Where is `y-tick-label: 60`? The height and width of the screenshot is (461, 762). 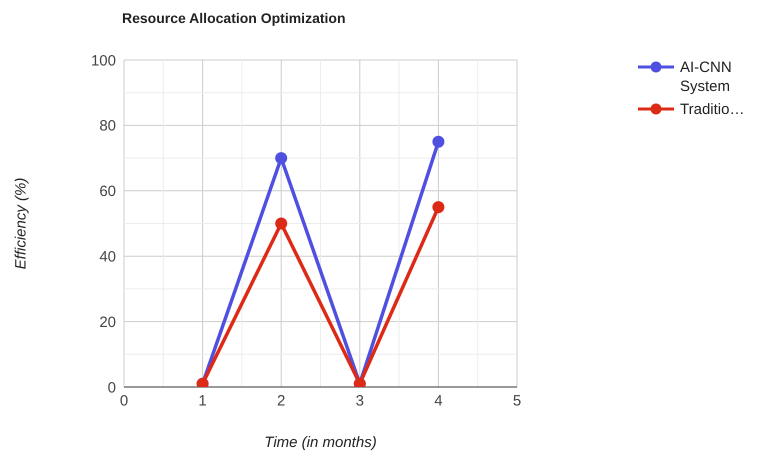
y-tick-label: 60 is located at coordinates (107, 191).